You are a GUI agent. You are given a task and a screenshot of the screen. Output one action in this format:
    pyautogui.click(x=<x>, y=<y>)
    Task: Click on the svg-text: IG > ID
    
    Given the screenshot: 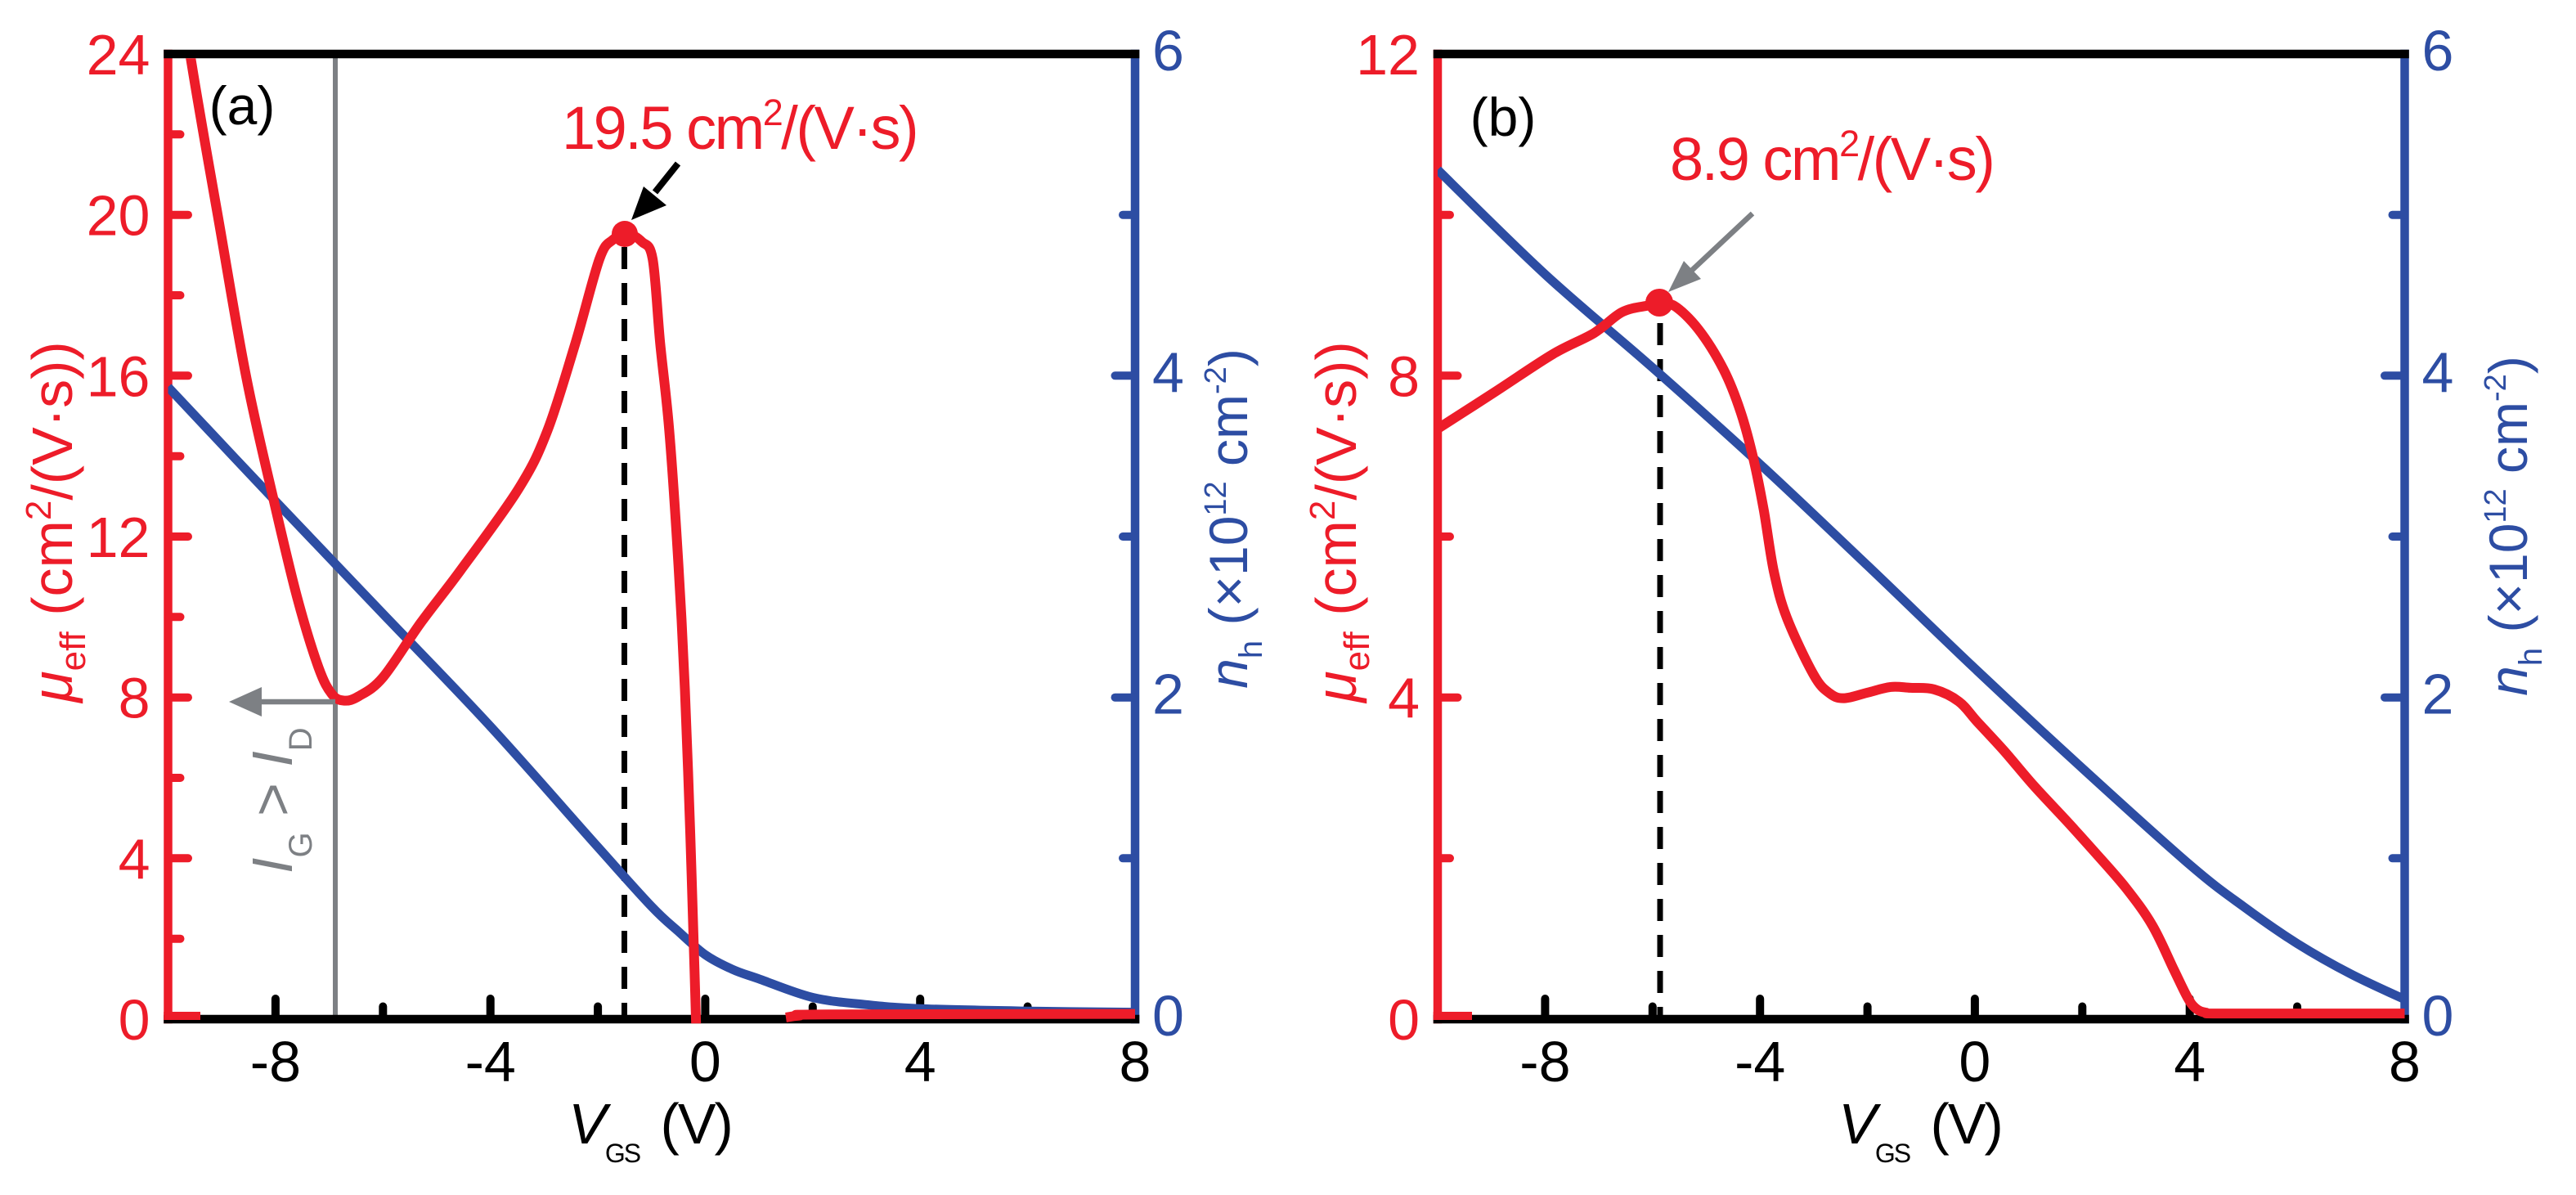 What is the action you would take?
    pyautogui.click(x=279, y=800)
    